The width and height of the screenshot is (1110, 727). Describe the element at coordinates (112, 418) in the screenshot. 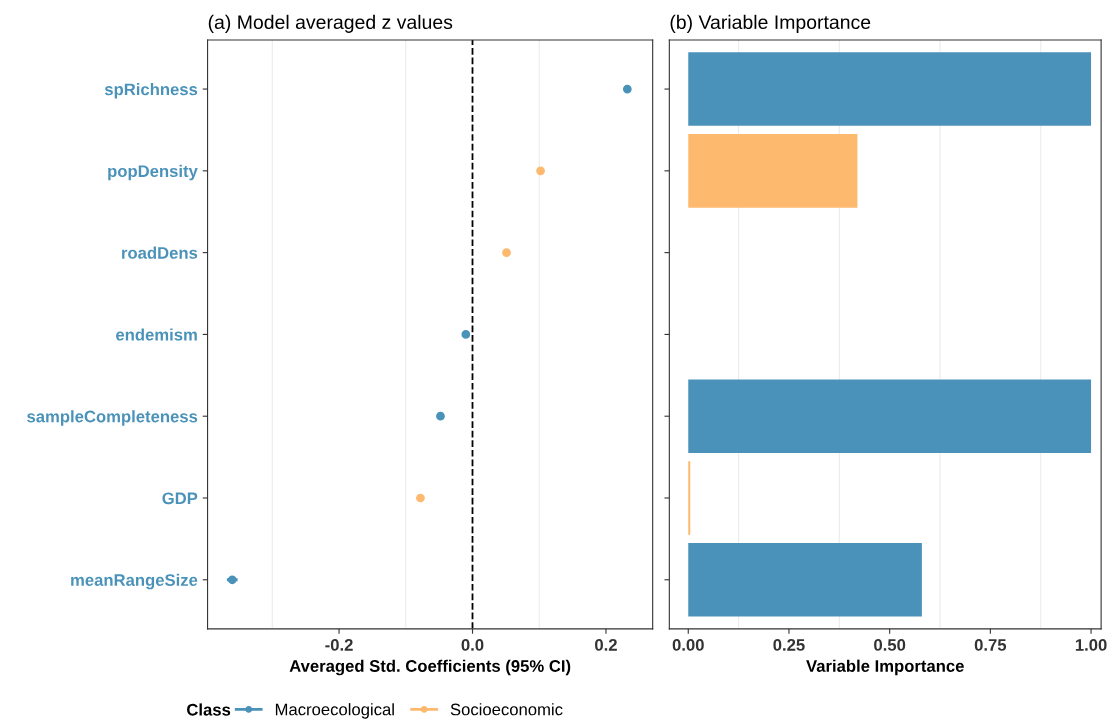

I see `y-tick-label: sampleCompleteness` at that location.